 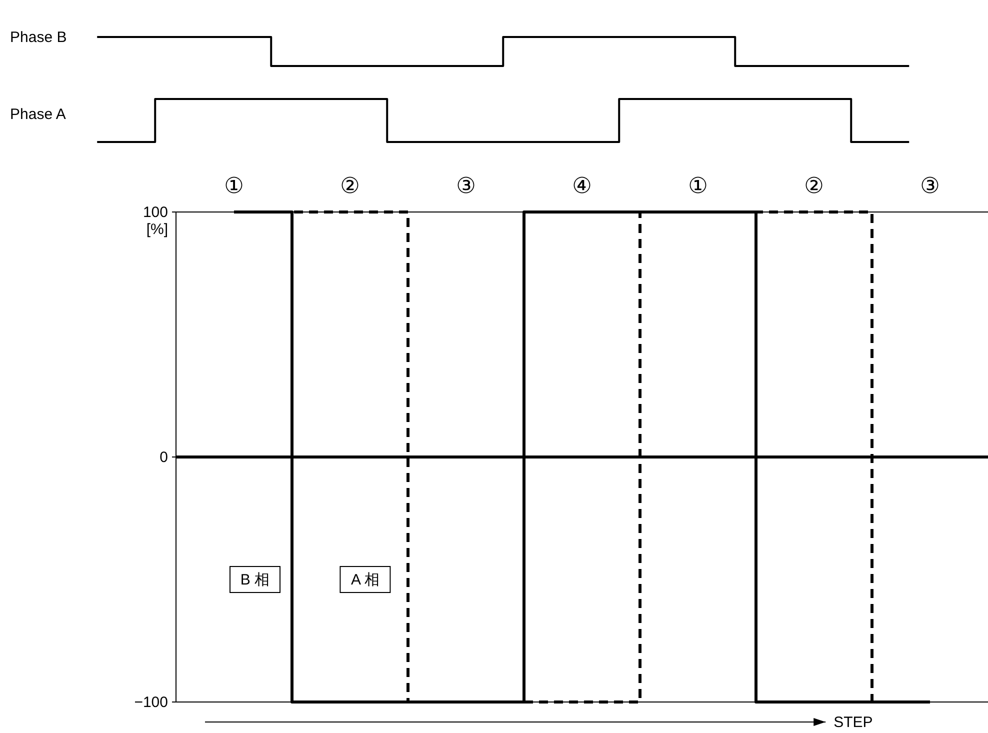 I want to click on y-tick-label: −100, so click(x=151, y=702).